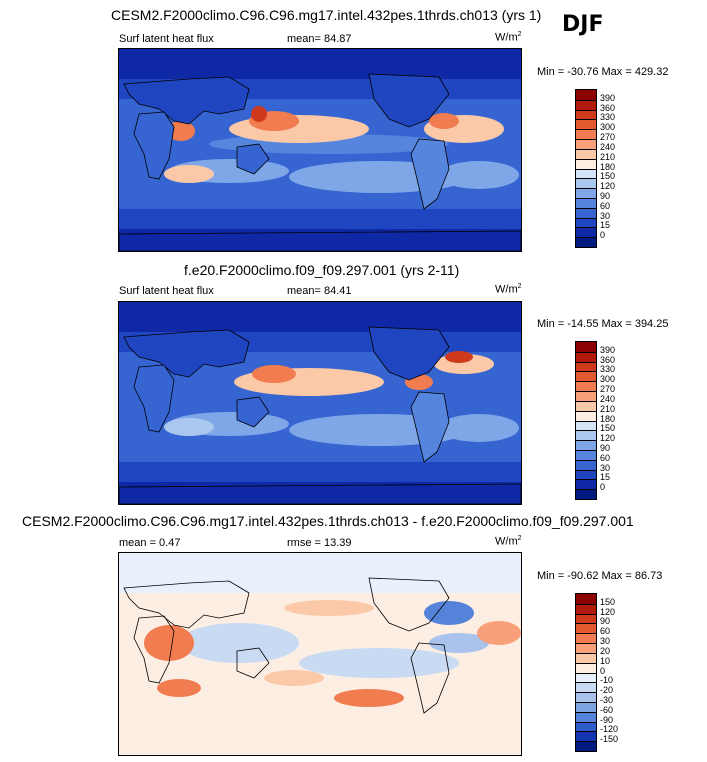  What do you see at coordinates (620, 419) in the screenshot?
I see `panel2-colorbar-ticks: 390 360 330 300 270 240 210 180 150 120 90 60 30 15 0` at bounding box center [620, 419].